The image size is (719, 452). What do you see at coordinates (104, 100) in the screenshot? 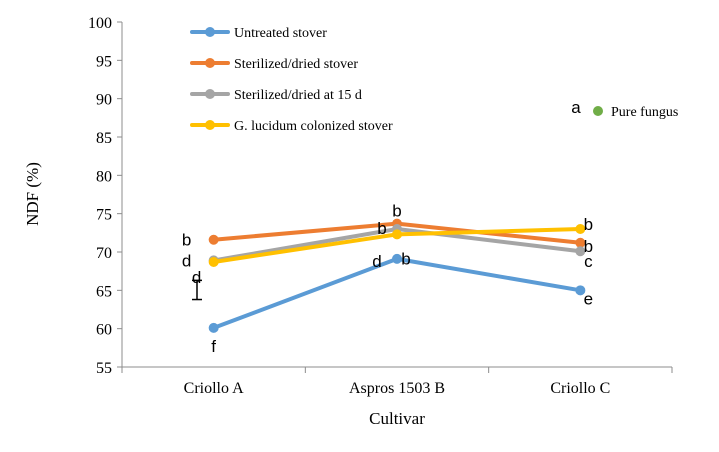
I see `y-tick-label: 90` at bounding box center [104, 100].